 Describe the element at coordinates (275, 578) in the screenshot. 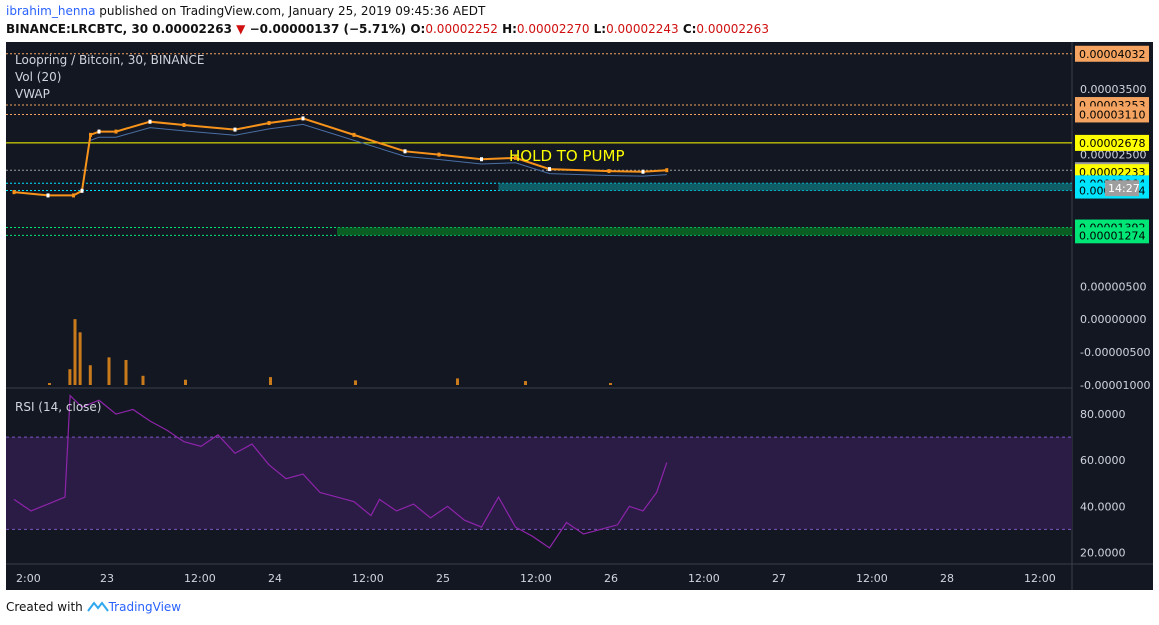

I see `time-axis-tick: 24` at that location.